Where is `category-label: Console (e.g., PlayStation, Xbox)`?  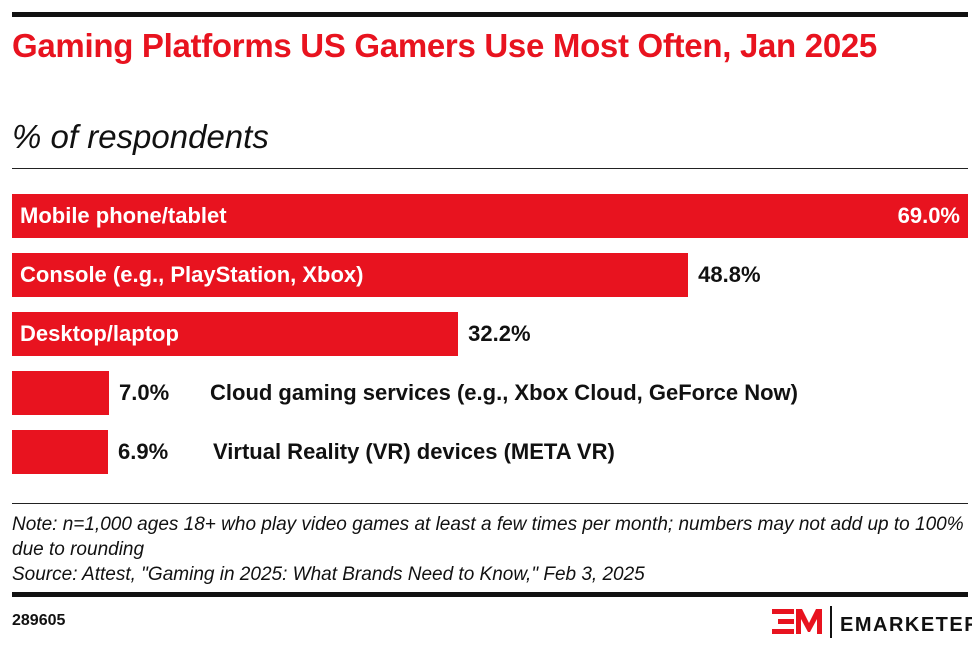
category-label: Console (e.g., PlayStation, Xbox) is located at coordinates (192, 274).